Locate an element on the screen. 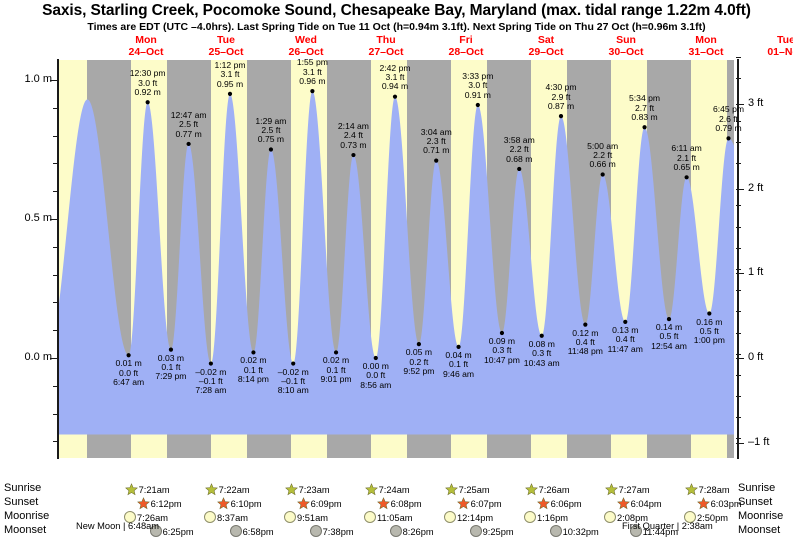 This screenshot has width=793, height=539. tide-annotation-line-0: 1:29 am is located at coordinates (271, 120).